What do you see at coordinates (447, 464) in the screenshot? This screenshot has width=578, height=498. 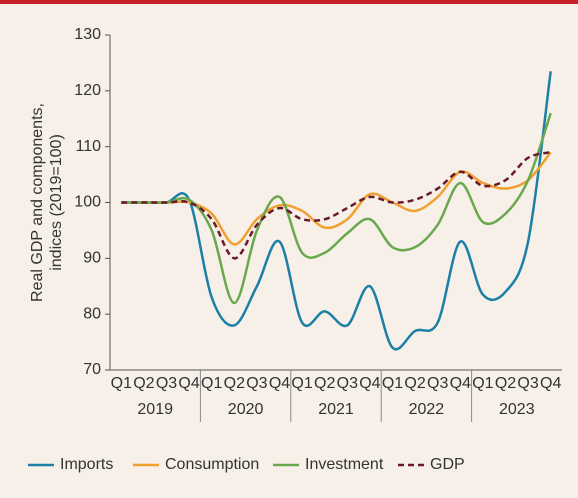 I see `legend-label: GDP` at bounding box center [447, 464].